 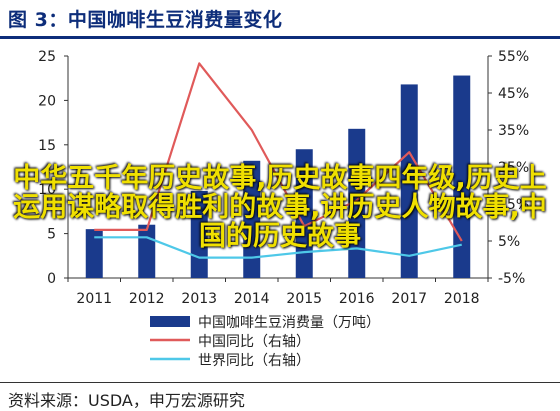 I want to click on right-axis-tick-label: 45%, so click(x=513, y=94).